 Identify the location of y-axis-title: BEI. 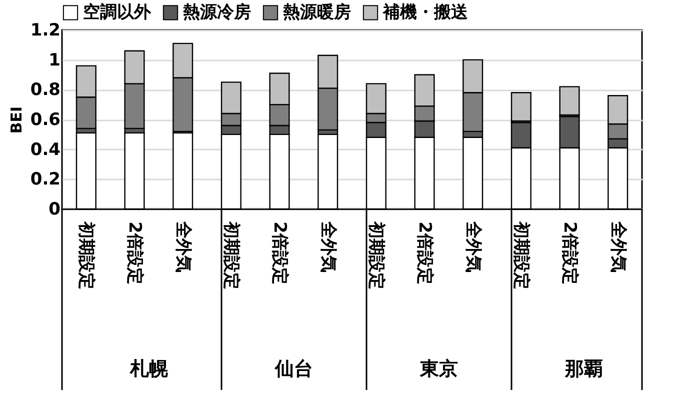
(16, 120).